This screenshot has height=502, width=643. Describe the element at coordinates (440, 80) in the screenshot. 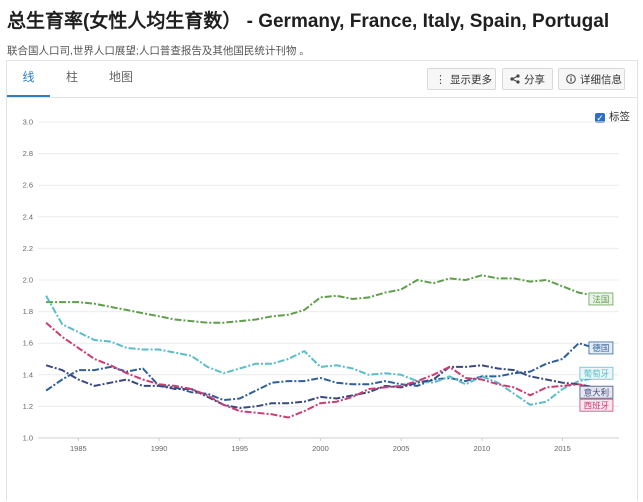

I see `more-vertical-icon: ⋮` at that location.